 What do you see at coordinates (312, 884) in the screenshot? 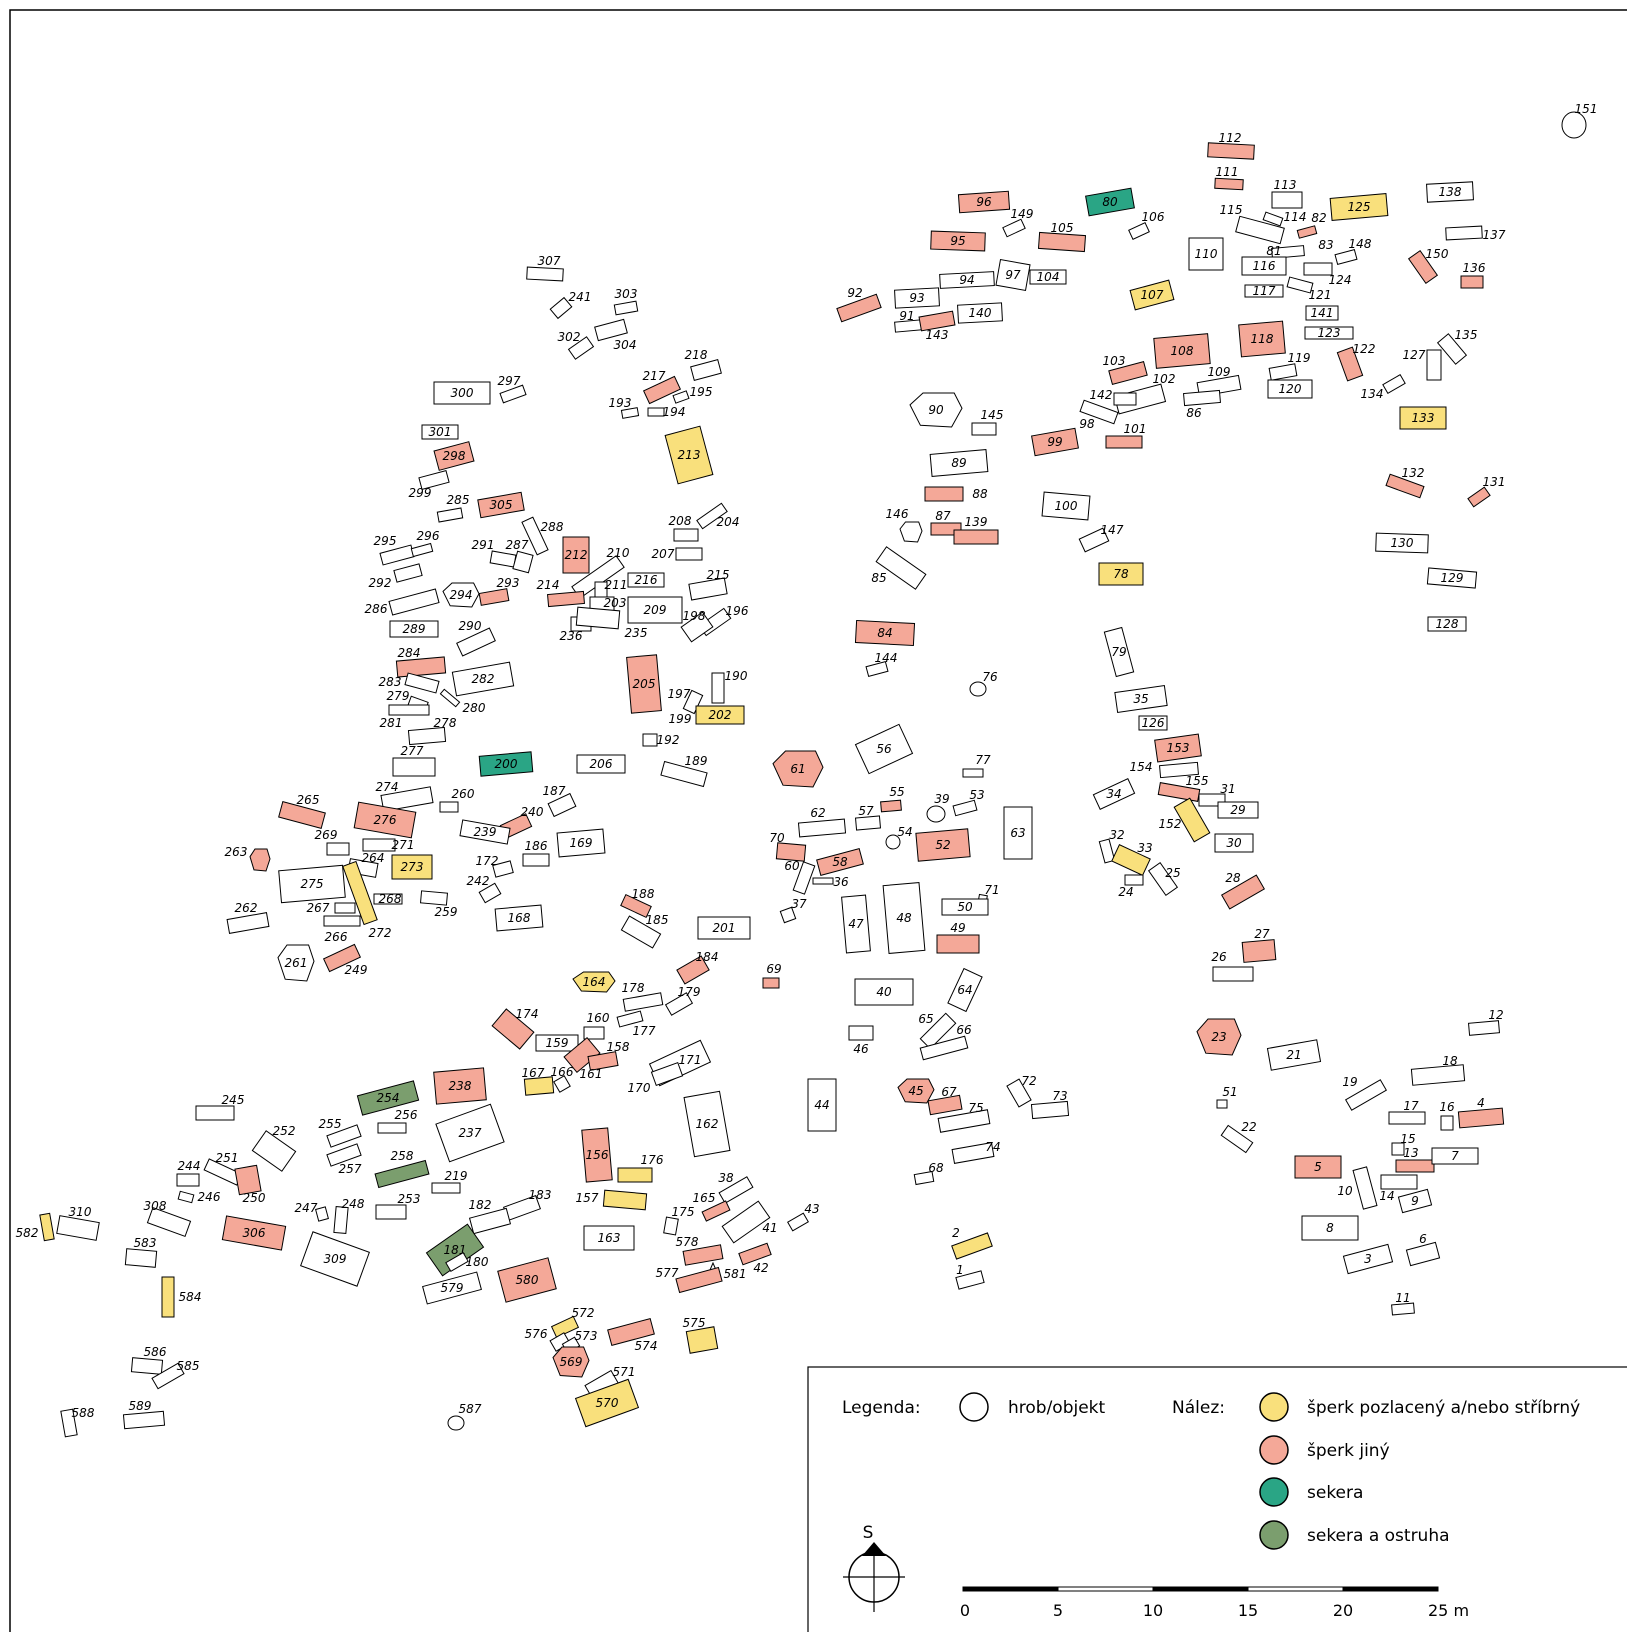
I see `grave-275: 275` at bounding box center [312, 884].